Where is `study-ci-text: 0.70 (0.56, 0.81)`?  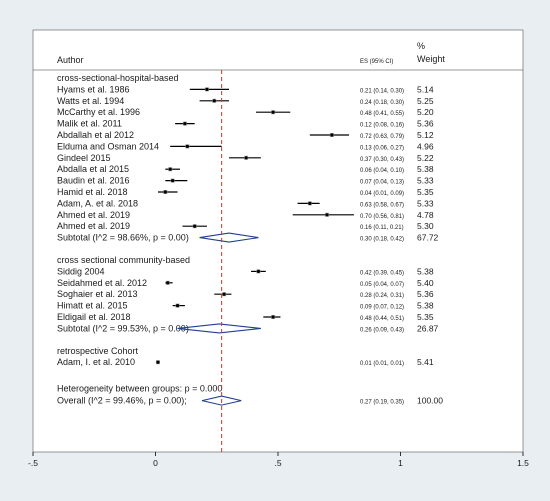 study-ci-text: 0.70 (0.56, 0.81) is located at coordinates (382, 217).